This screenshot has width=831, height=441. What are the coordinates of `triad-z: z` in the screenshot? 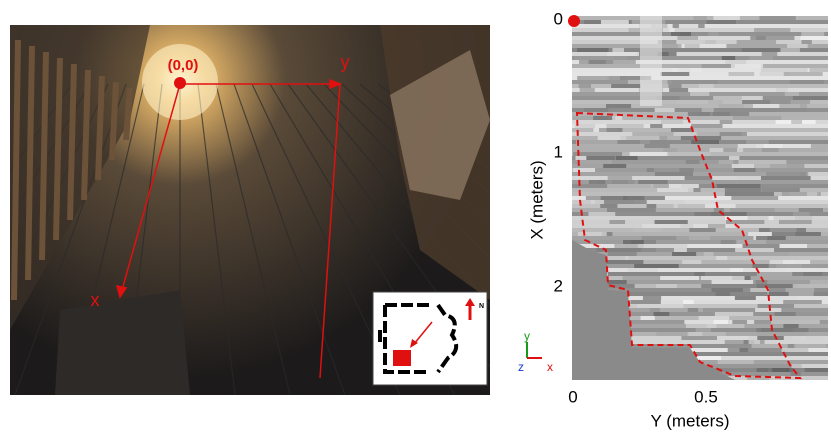 It's located at (521, 367).